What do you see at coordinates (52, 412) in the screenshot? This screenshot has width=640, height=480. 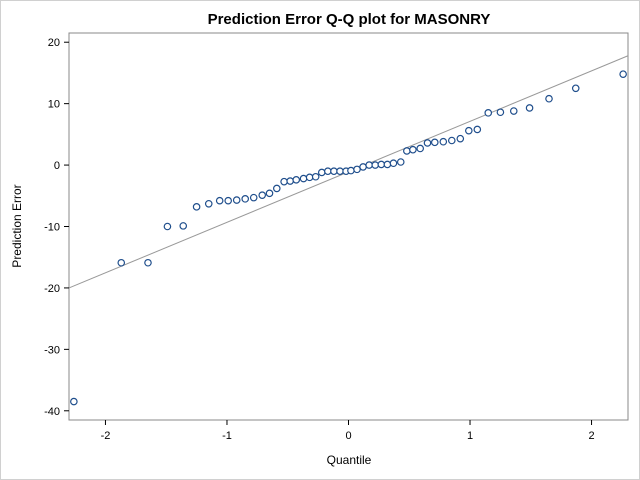 I see `y-tick-label: -40` at bounding box center [52, 412].